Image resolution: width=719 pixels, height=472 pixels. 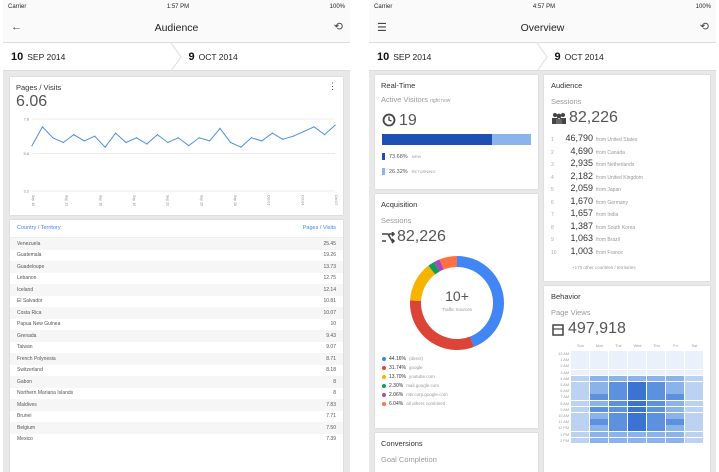 What do you see at coordinates (607, 215) in the screenshot?
I see `country-label: from India` at bounding box center [607, 215].